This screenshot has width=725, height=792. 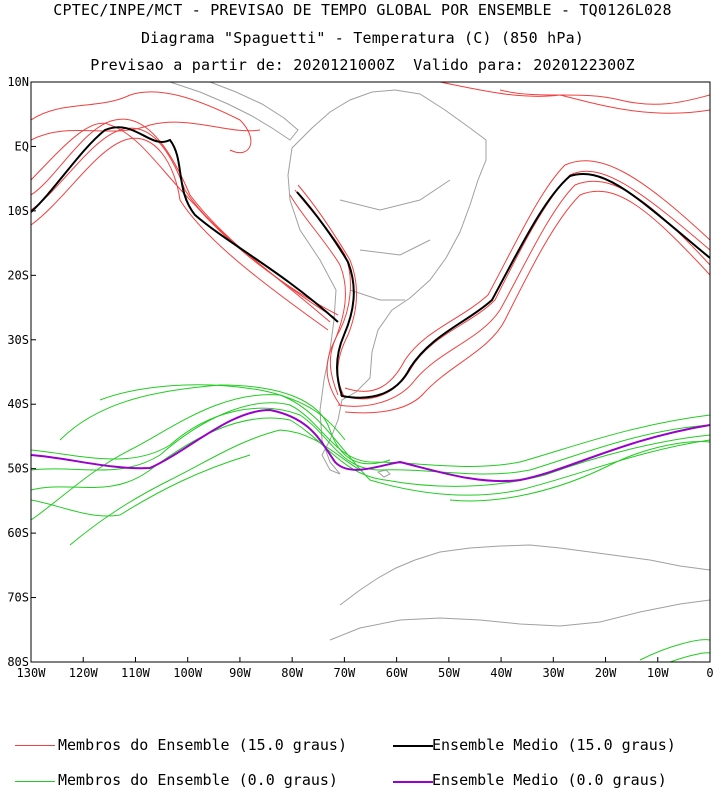 I want to click on lon-label: 90W, so click(x=240, y=673).